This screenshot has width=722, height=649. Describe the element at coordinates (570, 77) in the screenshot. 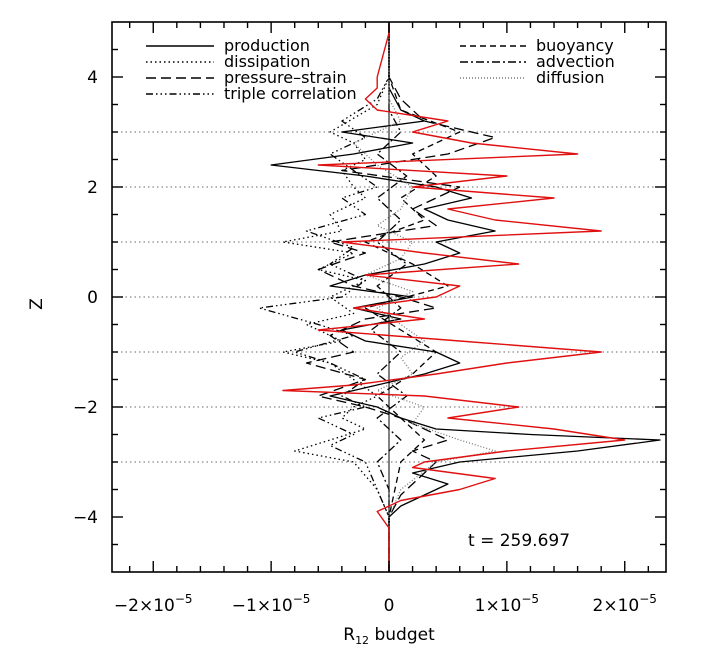

I see `legend-label: diffusion` at that location.